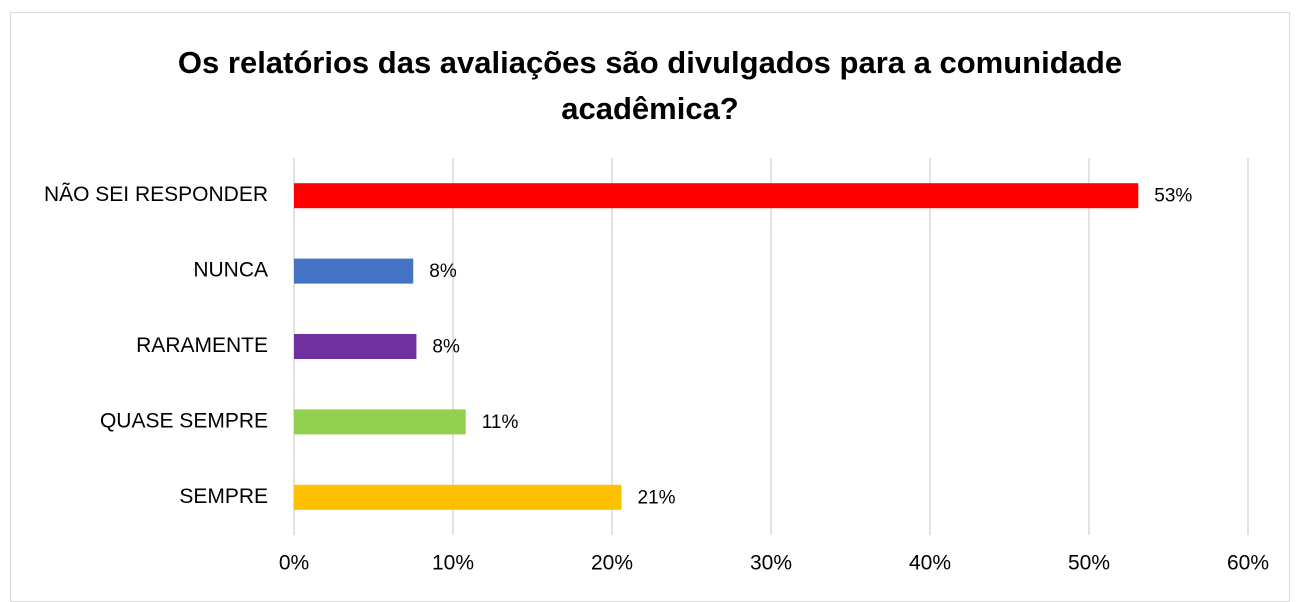  What do you see at coordinates (453, 563) in the screenshot?
I see `x-tick-label: 10%` at bounding box center [453, 563].